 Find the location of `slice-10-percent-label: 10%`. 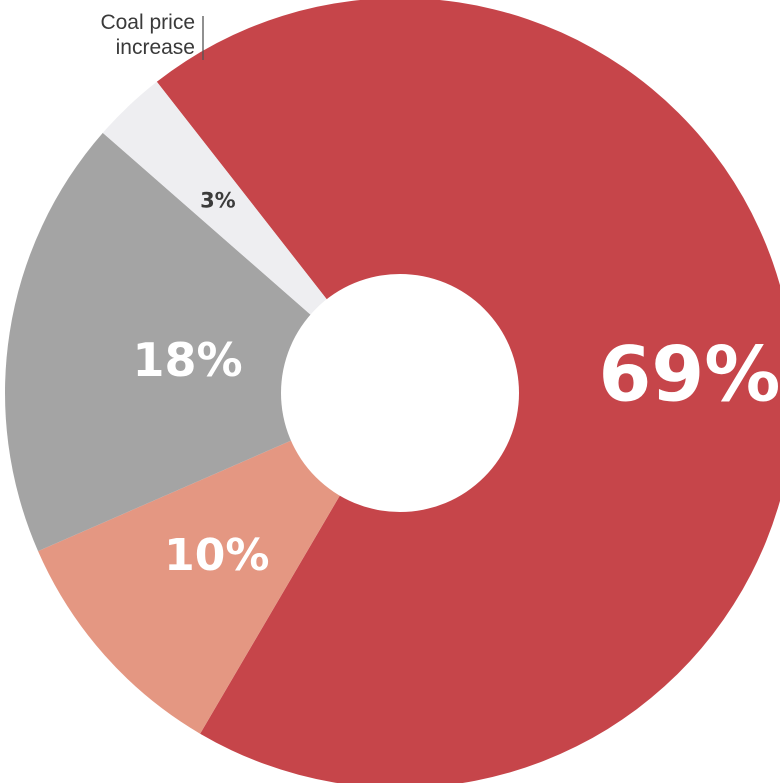

slice-10-percent-label: 10% is located at coordinates (216, 555).